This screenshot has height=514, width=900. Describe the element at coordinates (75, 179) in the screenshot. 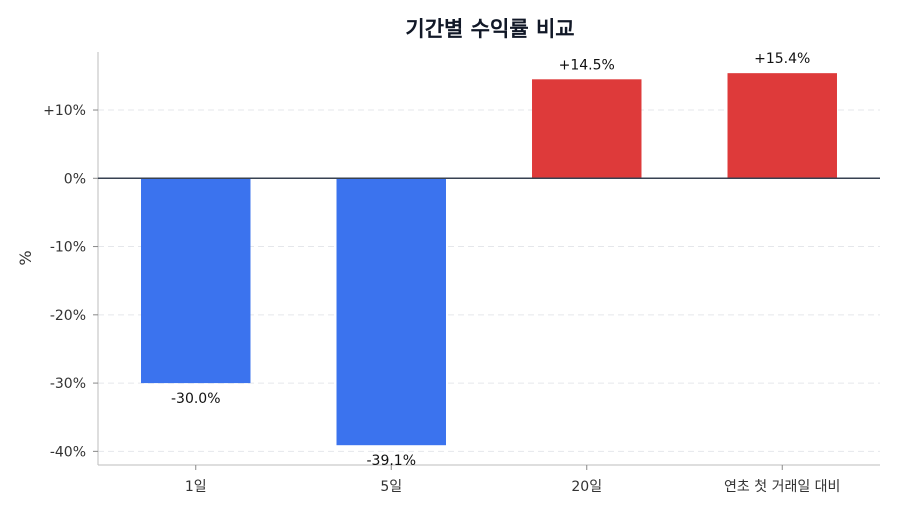

I see `y-tick-label: 0%` at that location.